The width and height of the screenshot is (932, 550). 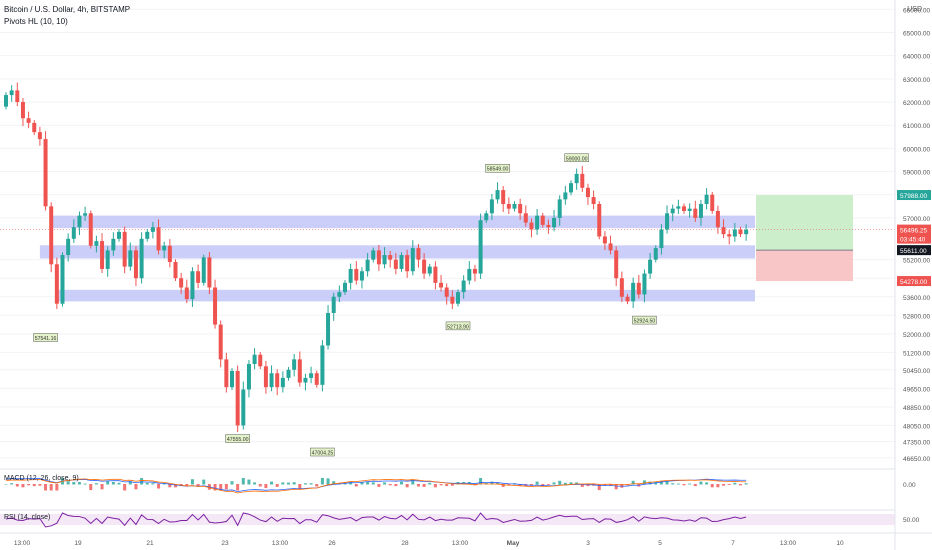 I want to click on pivot-label: 59000.00, so click(x=576, y=157).